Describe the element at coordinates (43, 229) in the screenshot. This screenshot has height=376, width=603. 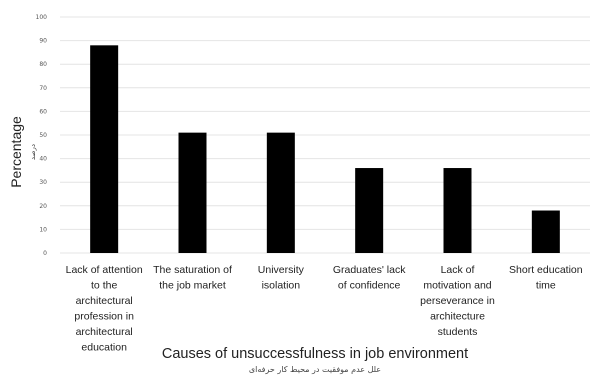
I see `y-tick-label: 10` at that location.